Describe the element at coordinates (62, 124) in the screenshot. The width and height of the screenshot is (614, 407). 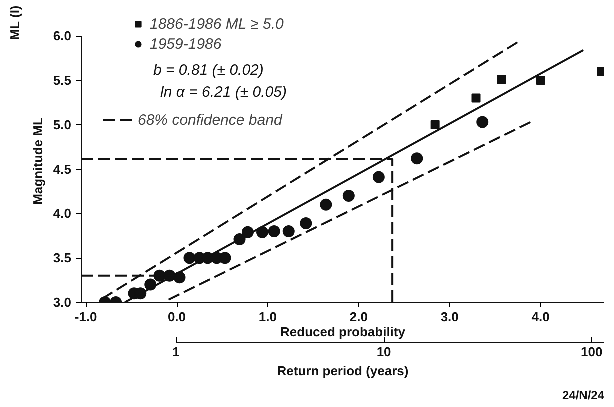
I see `y-tick-label: 5.0` at that location.